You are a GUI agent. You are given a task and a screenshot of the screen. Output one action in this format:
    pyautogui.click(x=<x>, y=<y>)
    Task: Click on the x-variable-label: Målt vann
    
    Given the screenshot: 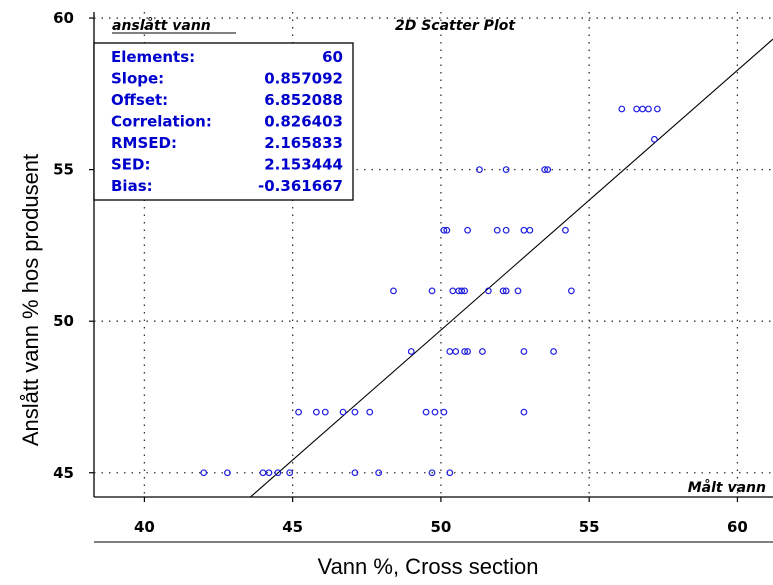 What is the action you would take?
    pyautogui.click(x=727, y=487)
    